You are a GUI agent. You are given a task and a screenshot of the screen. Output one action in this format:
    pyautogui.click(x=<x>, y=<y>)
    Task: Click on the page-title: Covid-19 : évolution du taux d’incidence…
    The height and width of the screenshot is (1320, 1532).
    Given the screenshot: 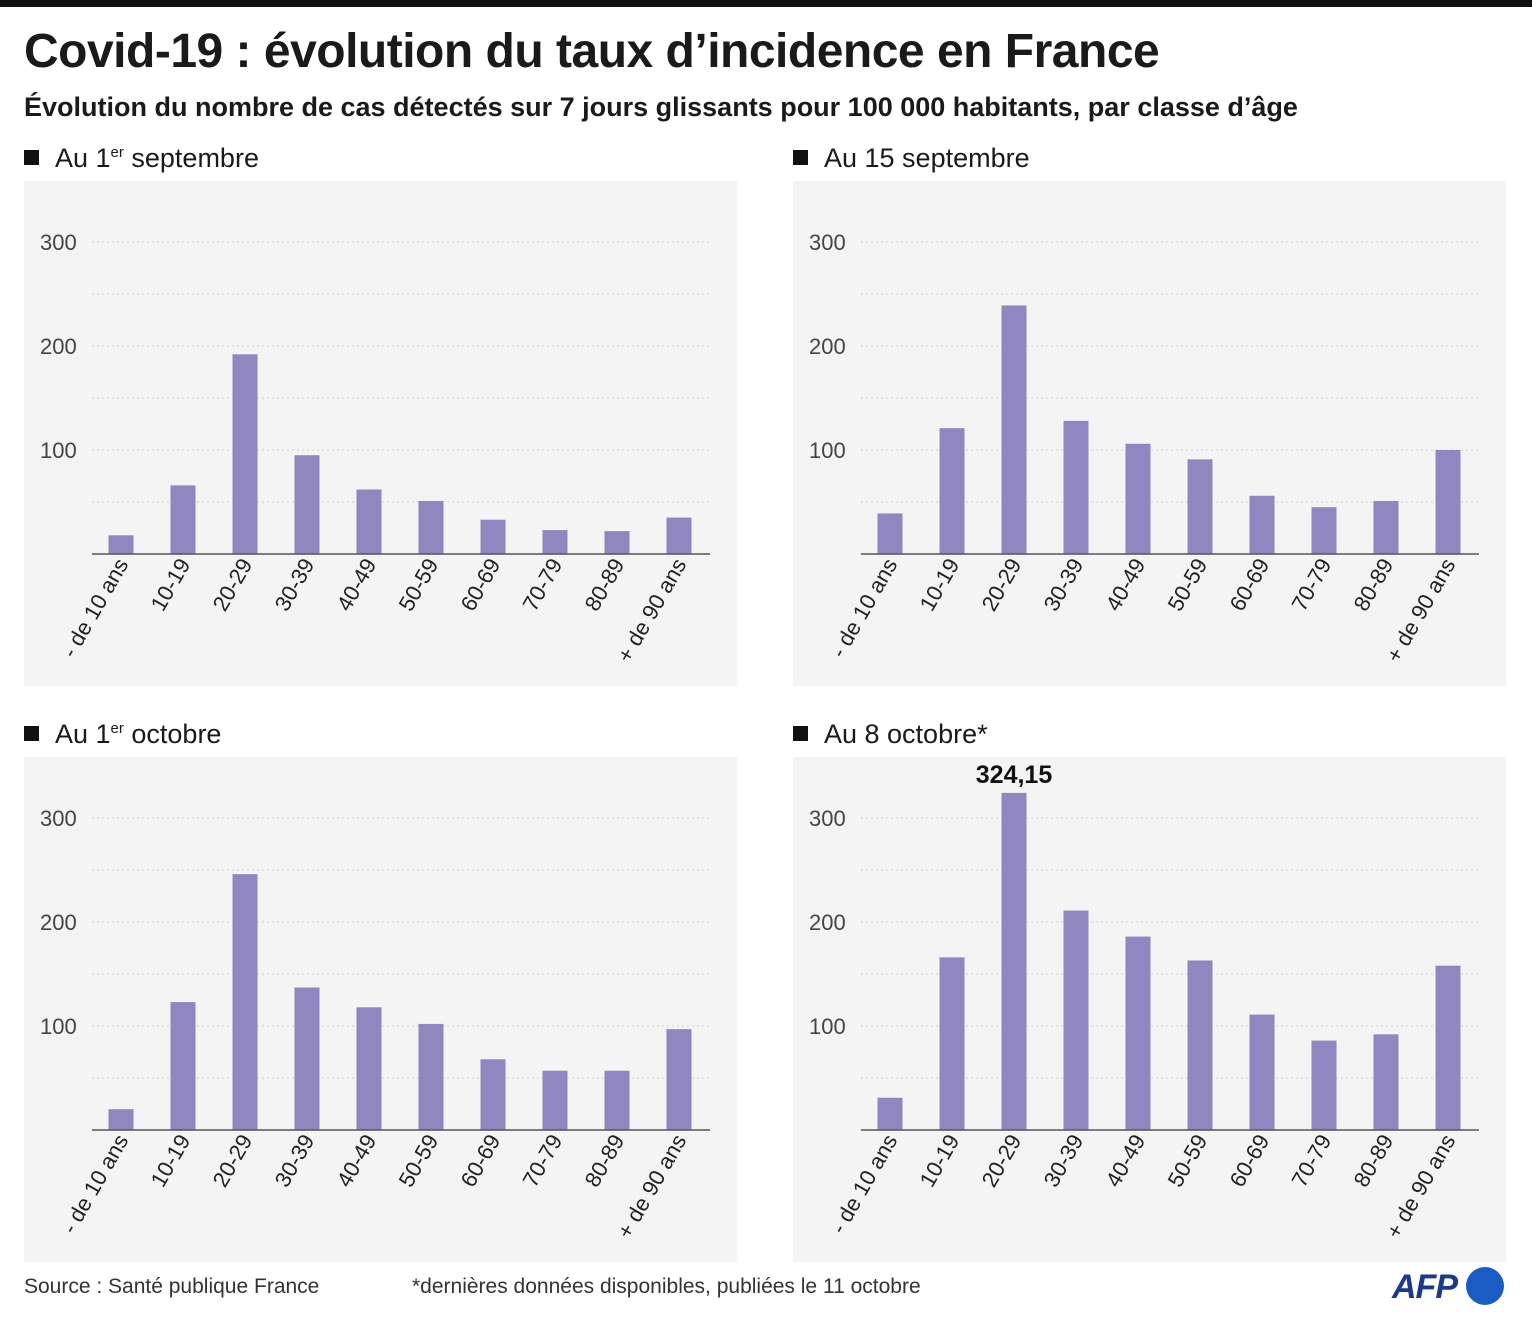 What is the action you would take?
    pyautogui.click(x=592, y=51)
    